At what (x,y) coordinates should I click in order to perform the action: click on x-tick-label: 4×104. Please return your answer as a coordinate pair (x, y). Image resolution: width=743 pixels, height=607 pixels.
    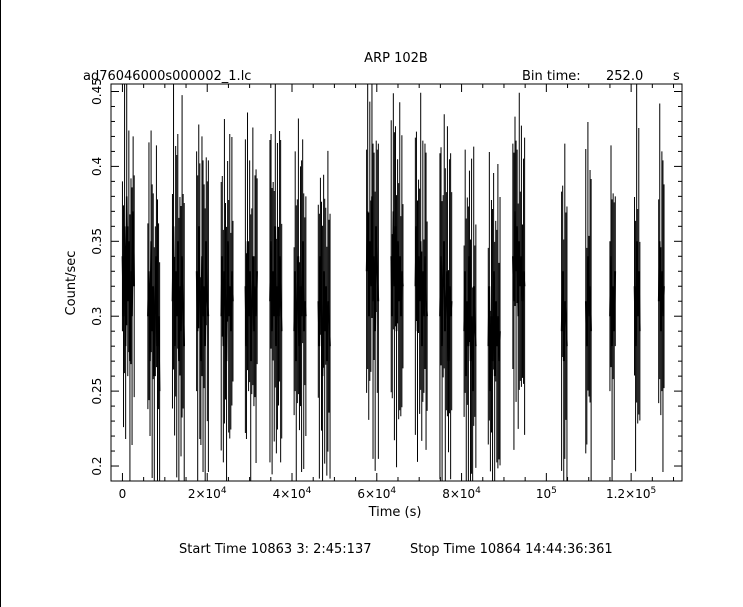
    Looking at the image, I should click on (292, 493).